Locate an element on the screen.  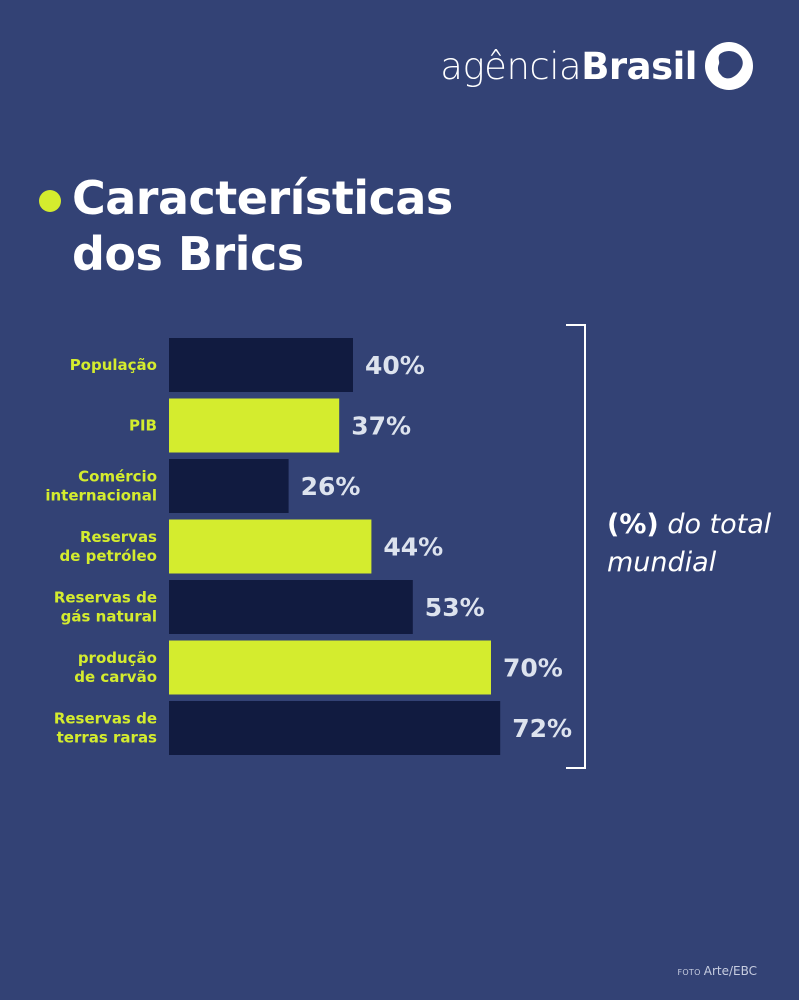
unit-note: (%) do total mundial is located at coordinates (689, 544).